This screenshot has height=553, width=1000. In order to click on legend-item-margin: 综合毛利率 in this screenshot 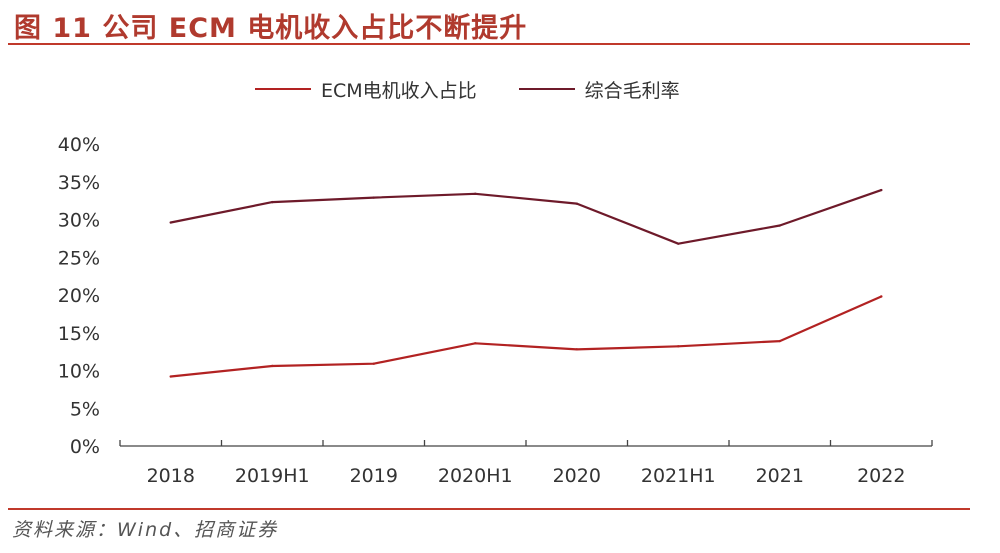, I will do `click(599, 89)`.